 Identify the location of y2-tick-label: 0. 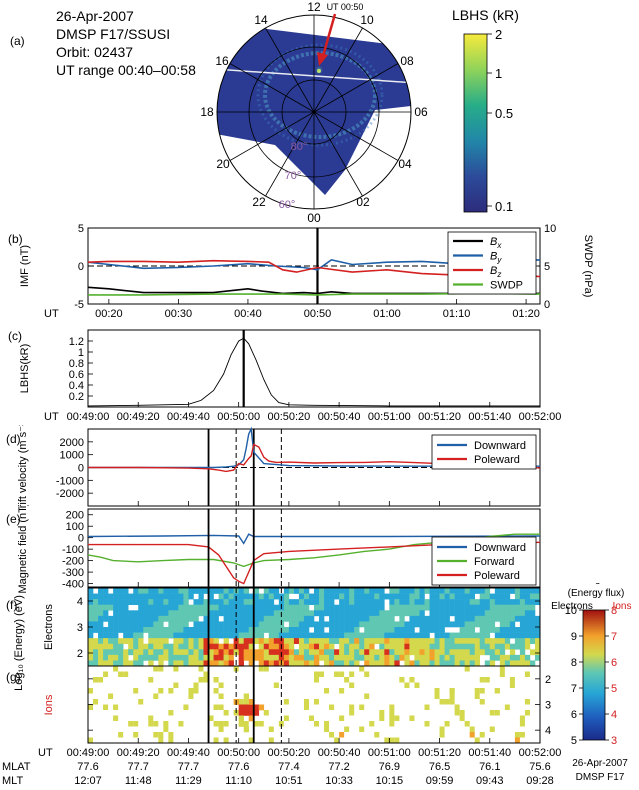
(547, 305).